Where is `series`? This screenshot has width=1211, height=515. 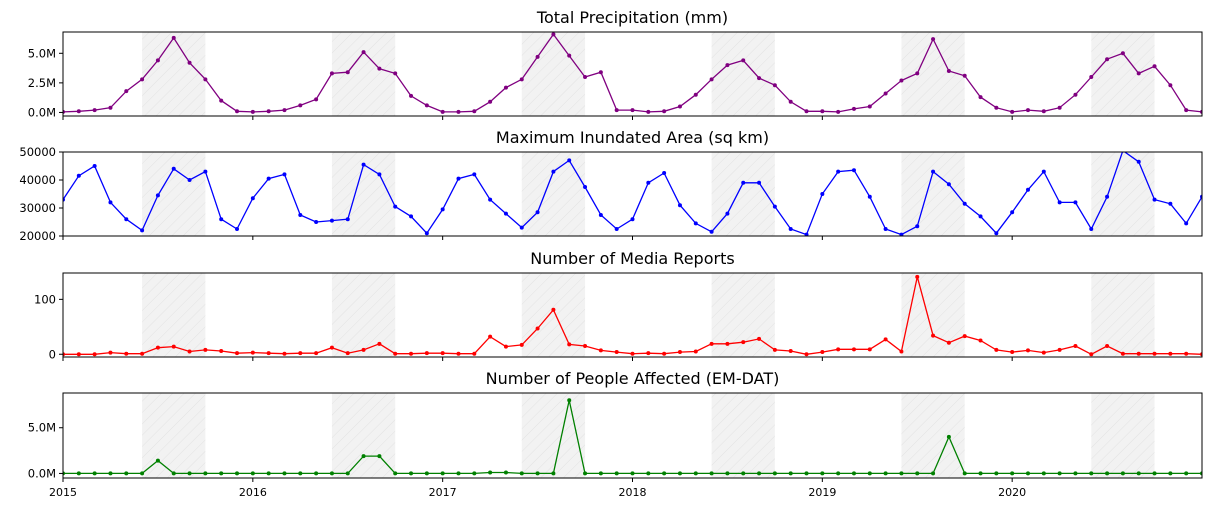
series is located at coordinates (632, 73).